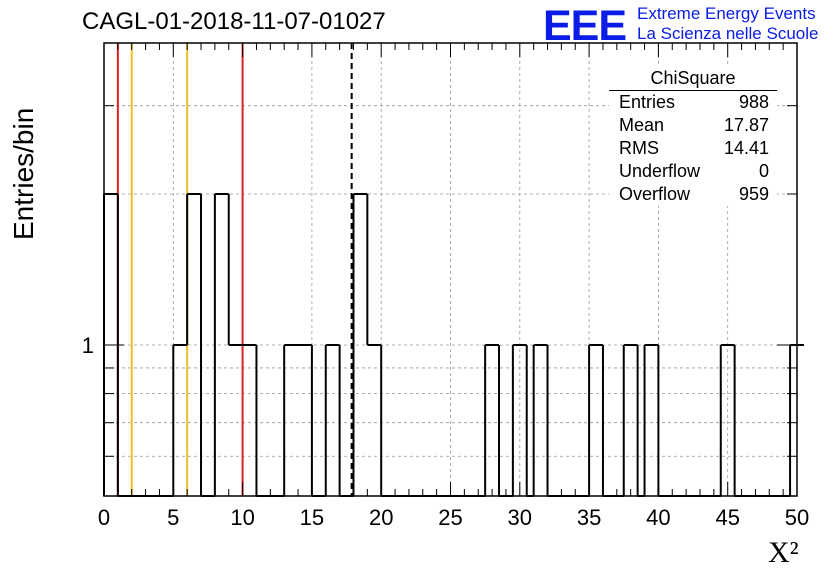 This screenshot has height=572, width=836. What do you see at coordinates (726, 13) in the screenshot?
I see `logo-line-1: Extreme Energy Events` at bounding box center [726, 13].